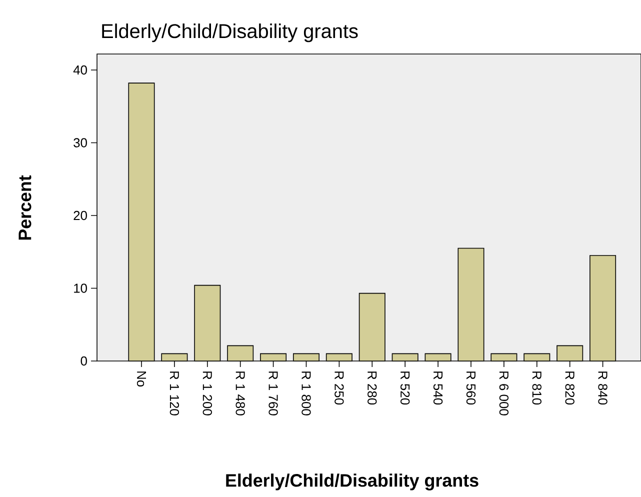 Image resolution: width=641 pixels, height=497 pixels. I want to click on x-tick-label: R 540, so click(438, 388).